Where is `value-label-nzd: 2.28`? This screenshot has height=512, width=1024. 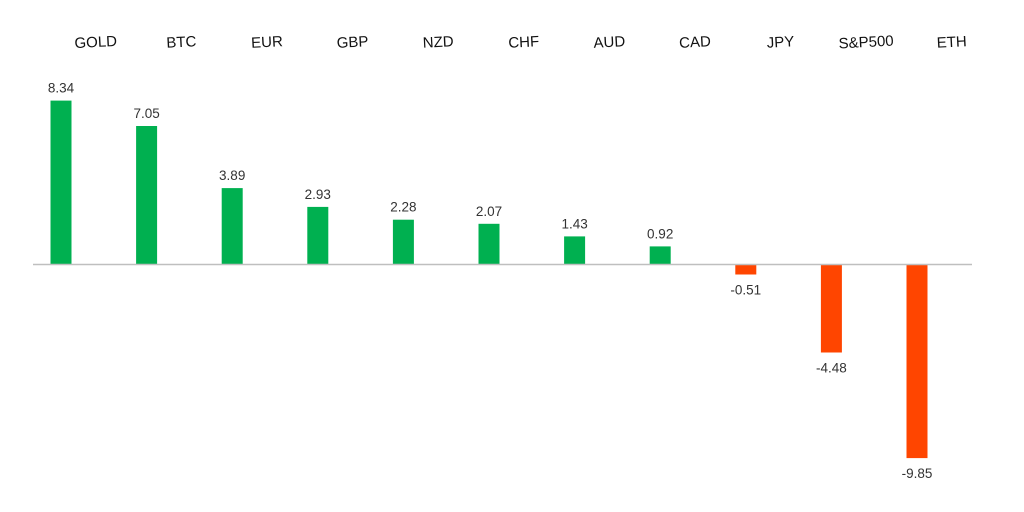
value-label-nzd: 2.28 is located at coordinates (403, 207).